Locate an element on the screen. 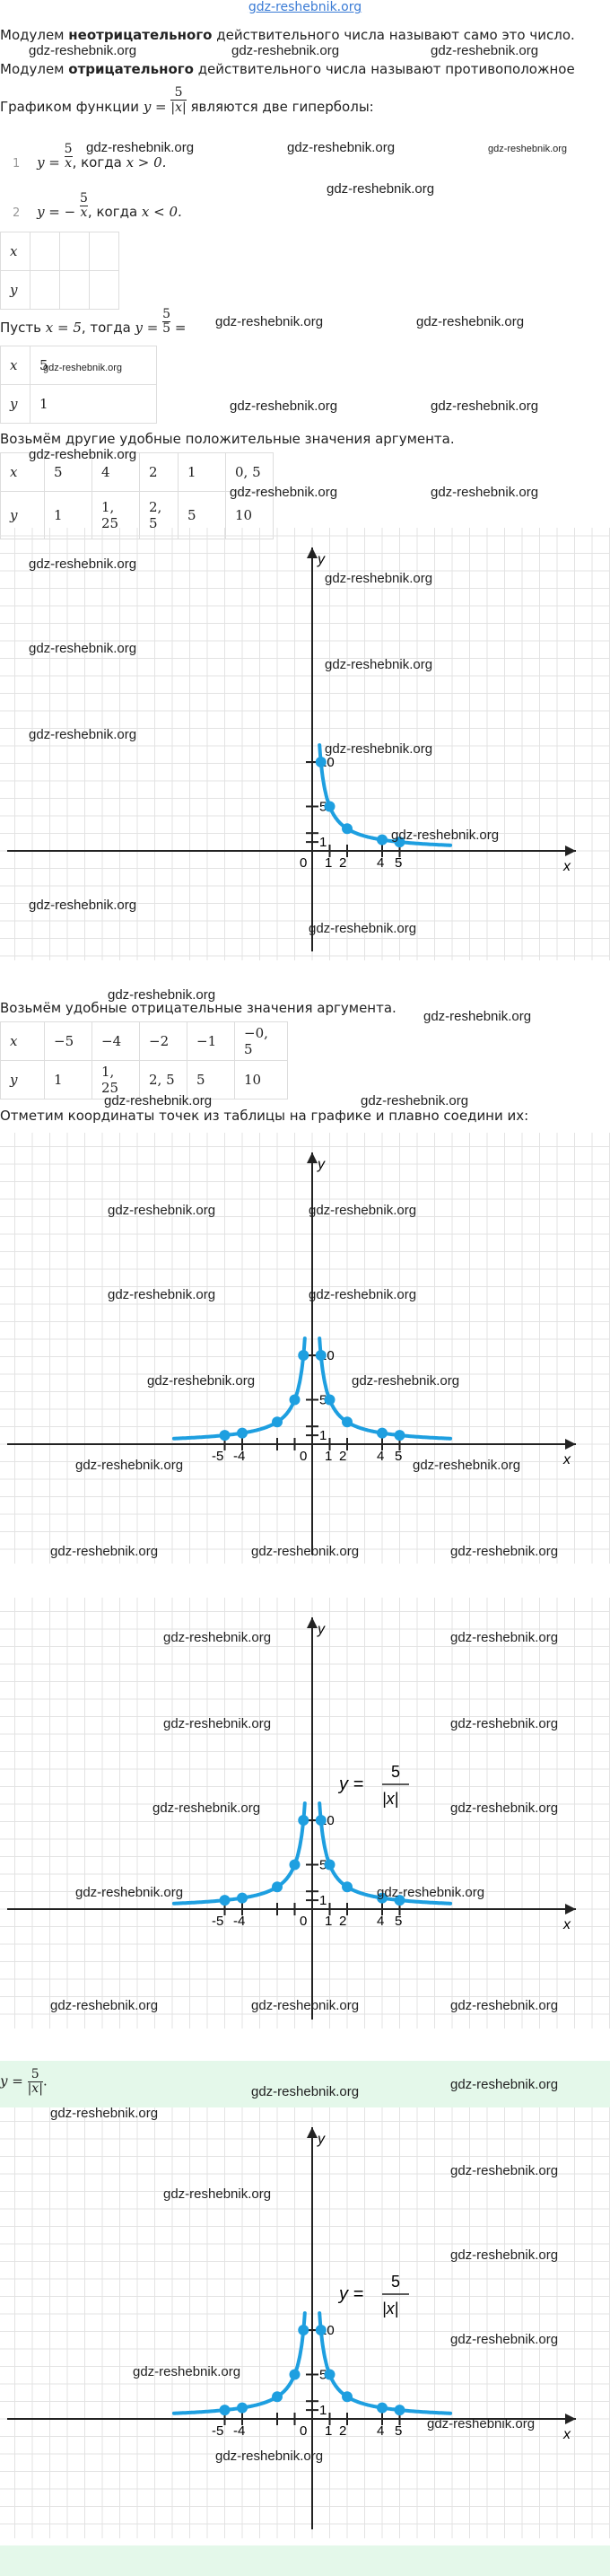 The height and width of the screenshot is (2576, 610). case-1-frac-num: 5 is located at coordinates (68, 149).